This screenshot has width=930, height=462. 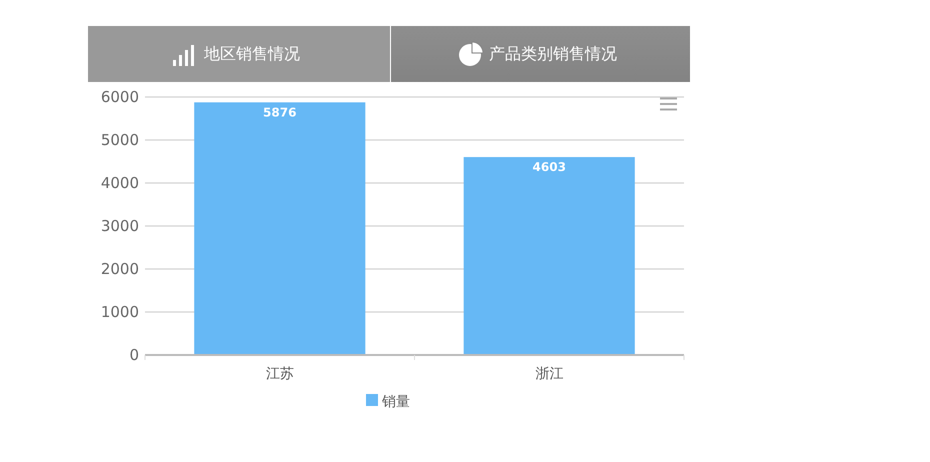 What do you see at coordinates (279, 112) in the screenshot?
I see `data-label: 5876` at bounding box center [279, 112].